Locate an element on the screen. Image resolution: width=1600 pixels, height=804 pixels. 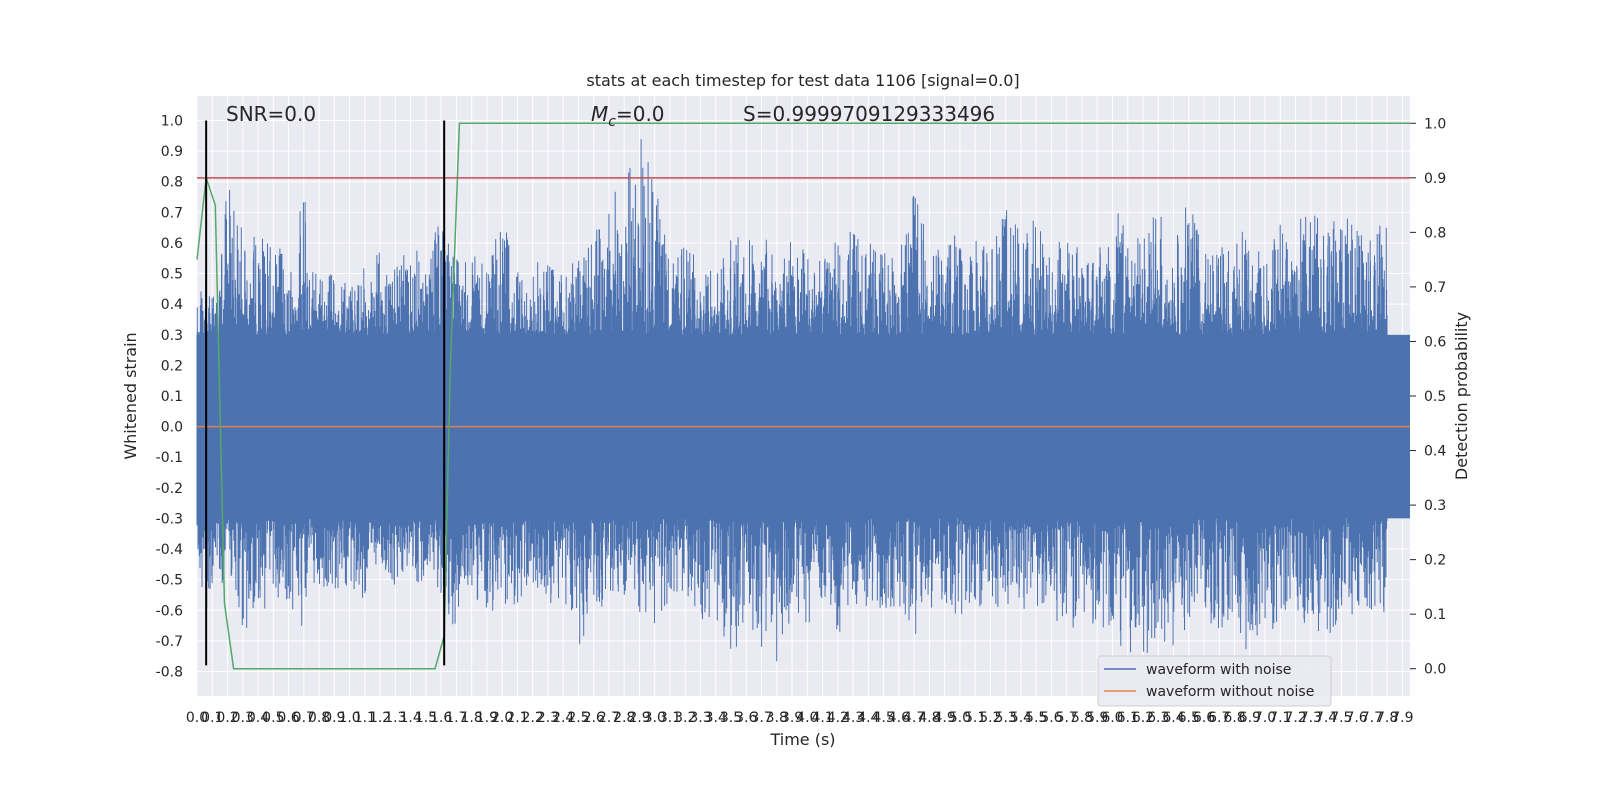
x-tick-label: 5.3 is located at coordinates (1006, 718).